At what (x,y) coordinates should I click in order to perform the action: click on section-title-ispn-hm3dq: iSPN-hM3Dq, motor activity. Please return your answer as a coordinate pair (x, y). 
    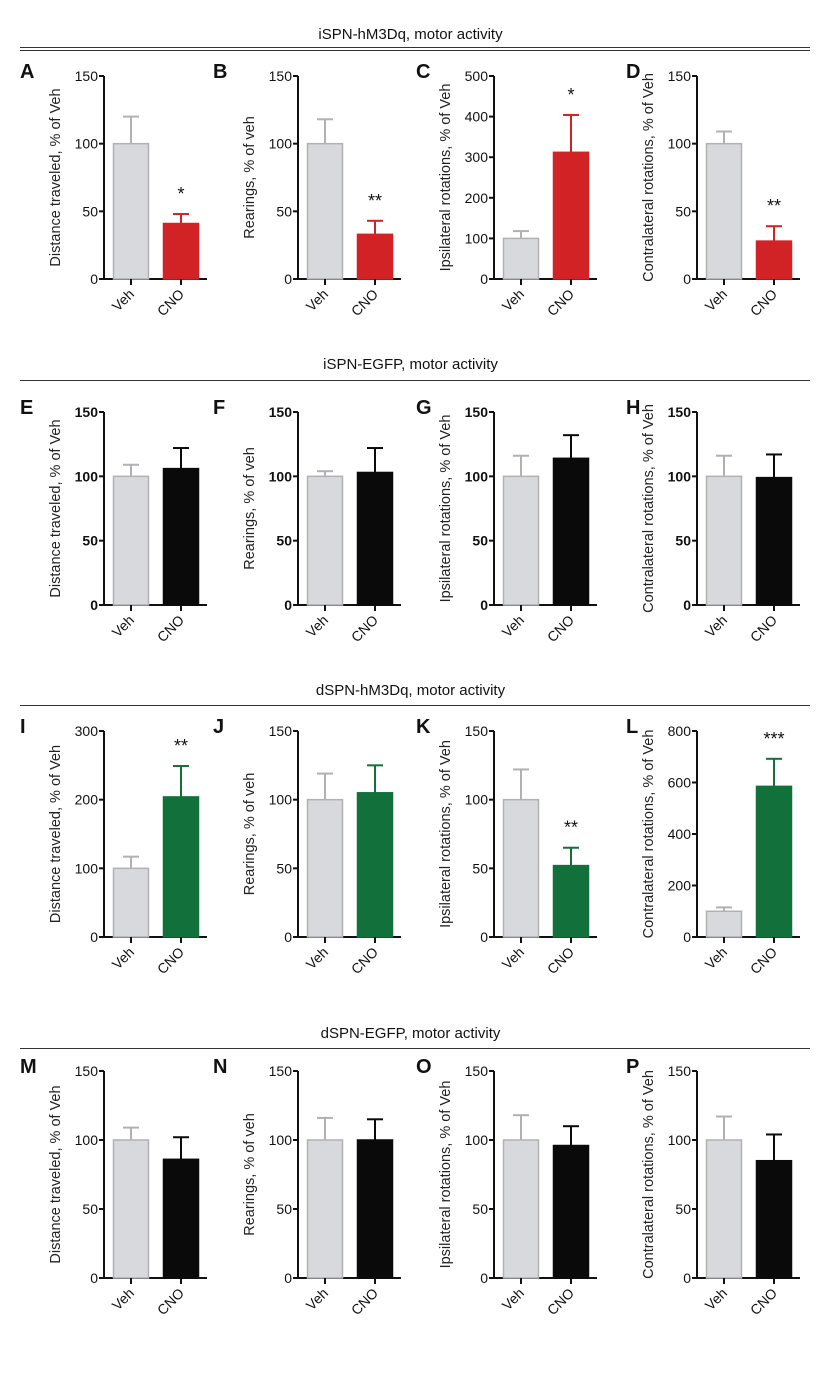
    Looking at the image, I should click on (410, 34).